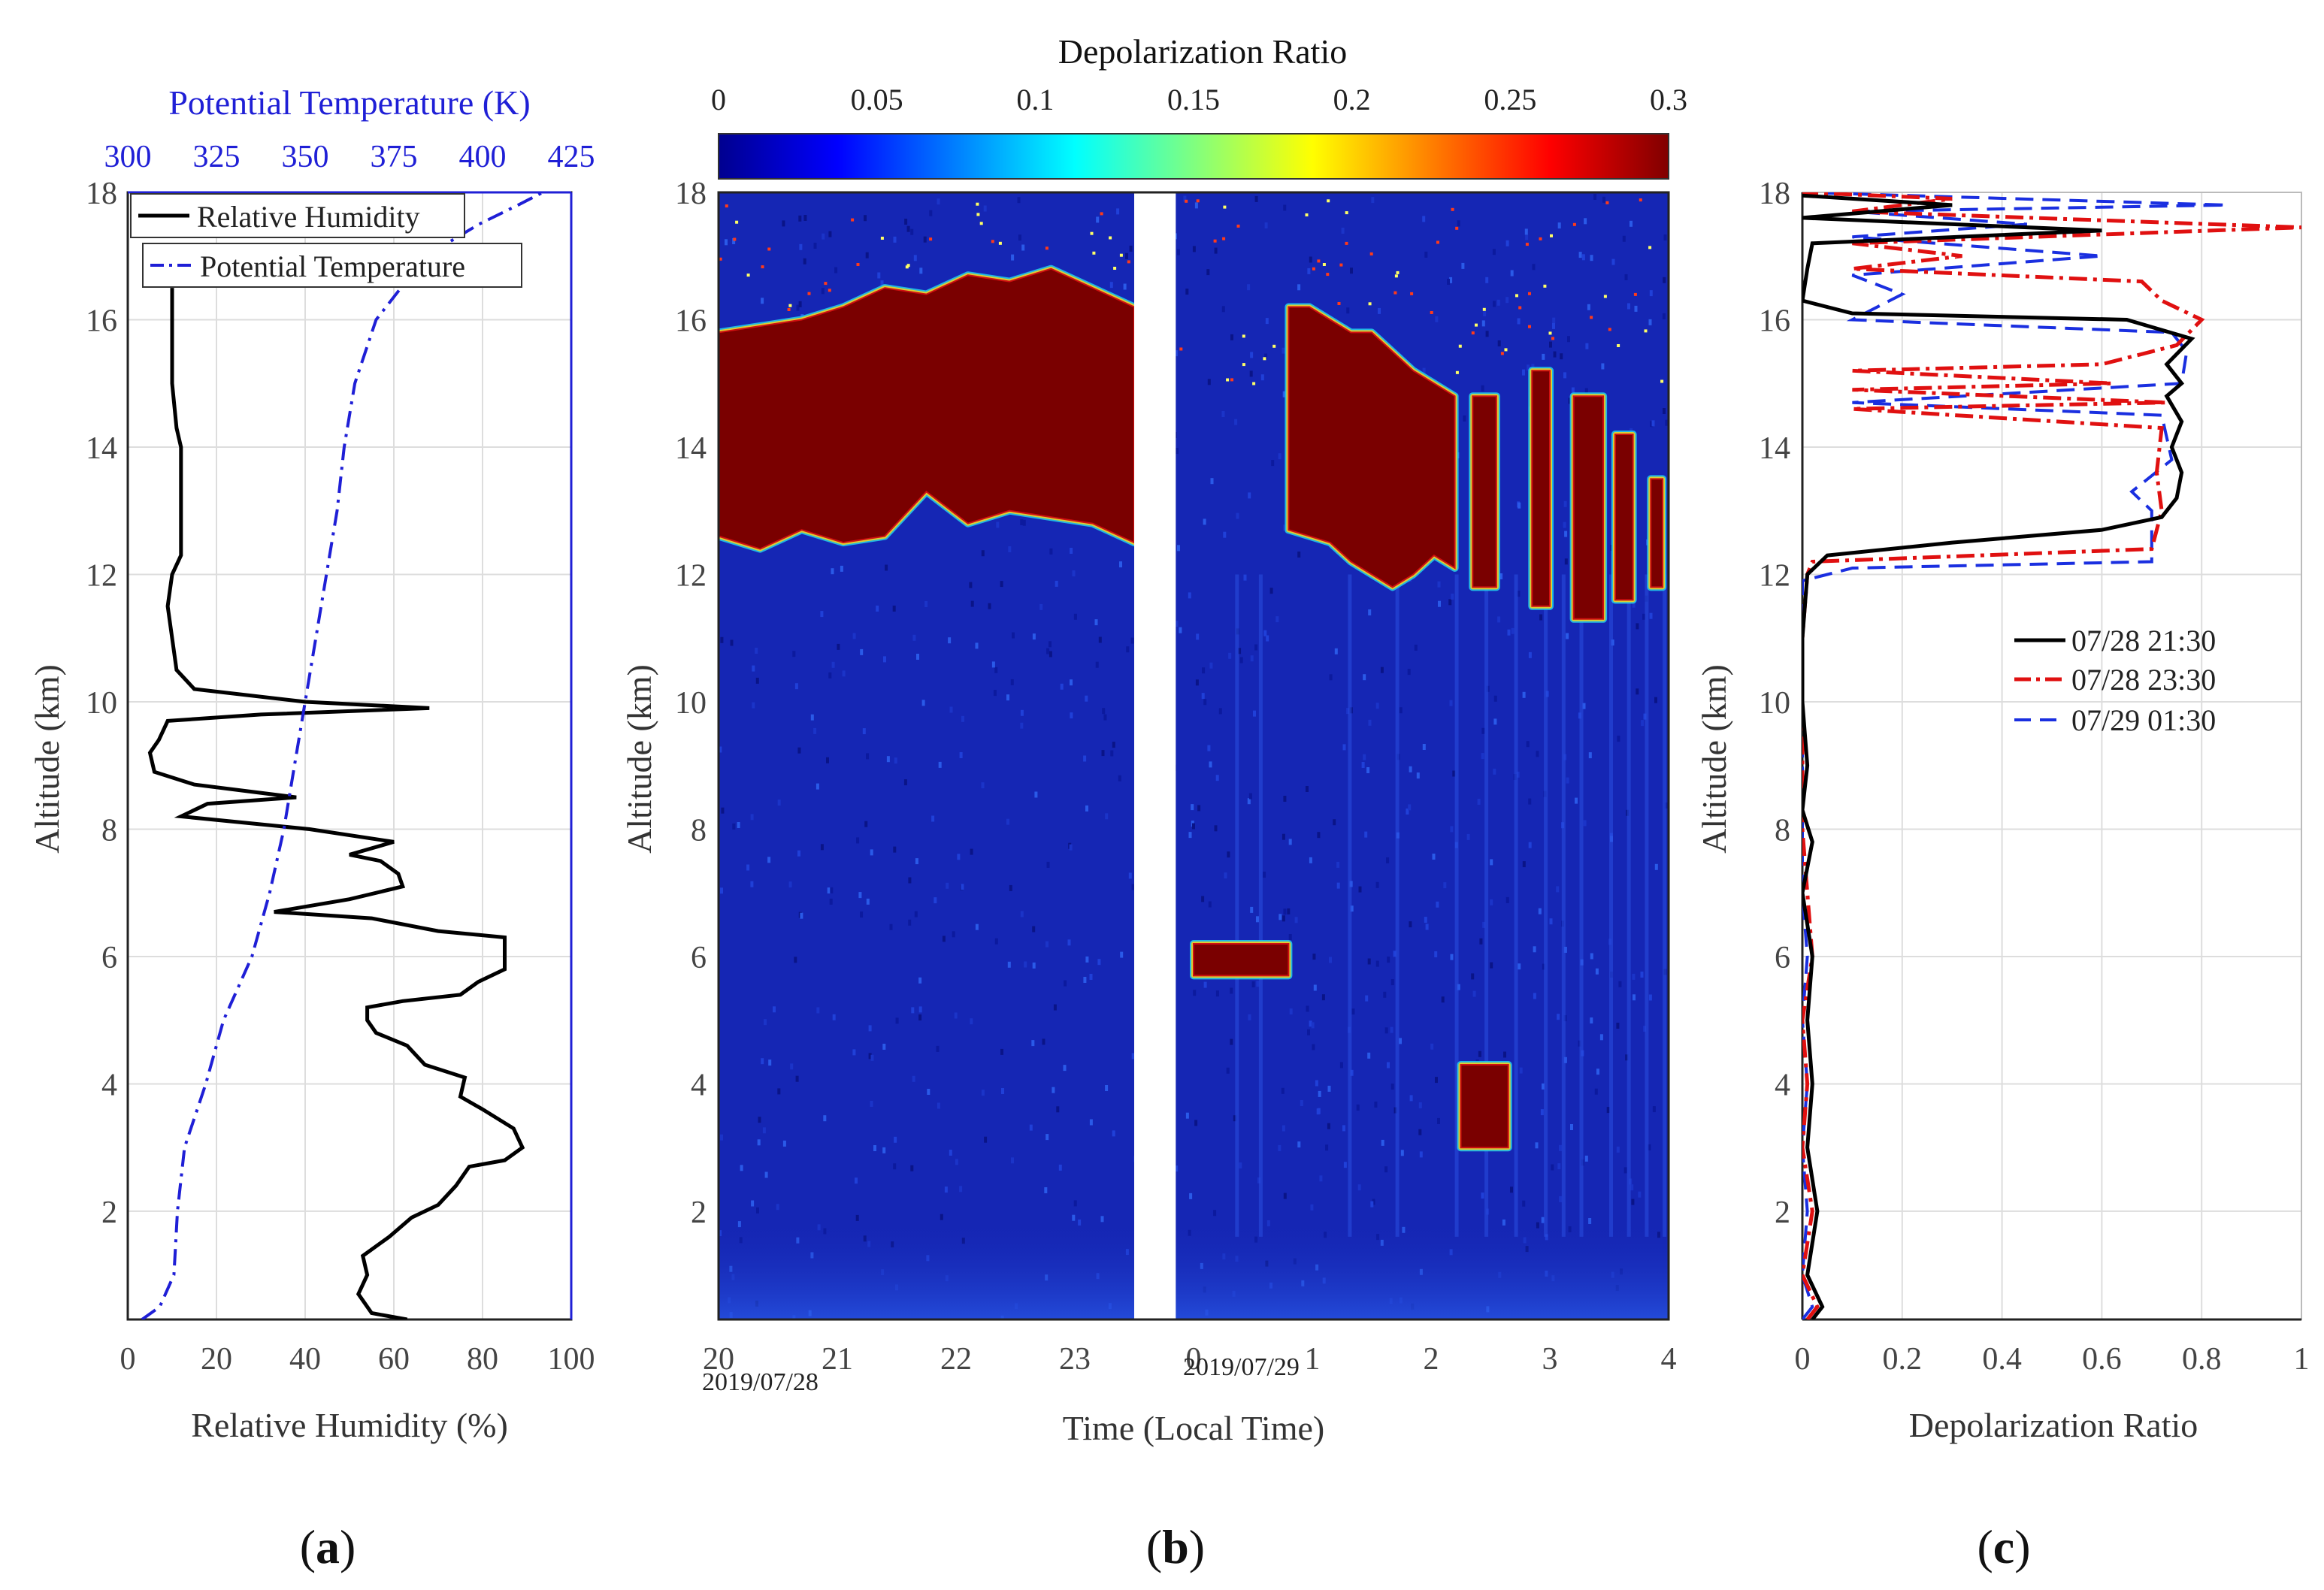 Image resolution: width=2324 pixels, height=1590 pixels. What do you see at coordinates (349, 1425) in the screenshot?
I see `panel-a-bottom-axis-title: Relative Humidity (%)` at bounding box center [349, 1425].